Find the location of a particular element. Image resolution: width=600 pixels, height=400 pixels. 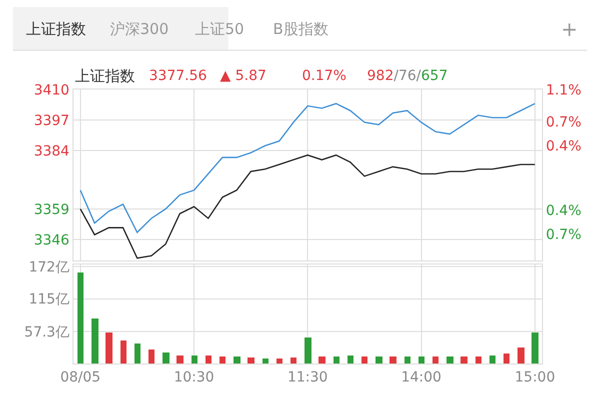

chart-title: 上证指数 is located at coordinates (105, 76).